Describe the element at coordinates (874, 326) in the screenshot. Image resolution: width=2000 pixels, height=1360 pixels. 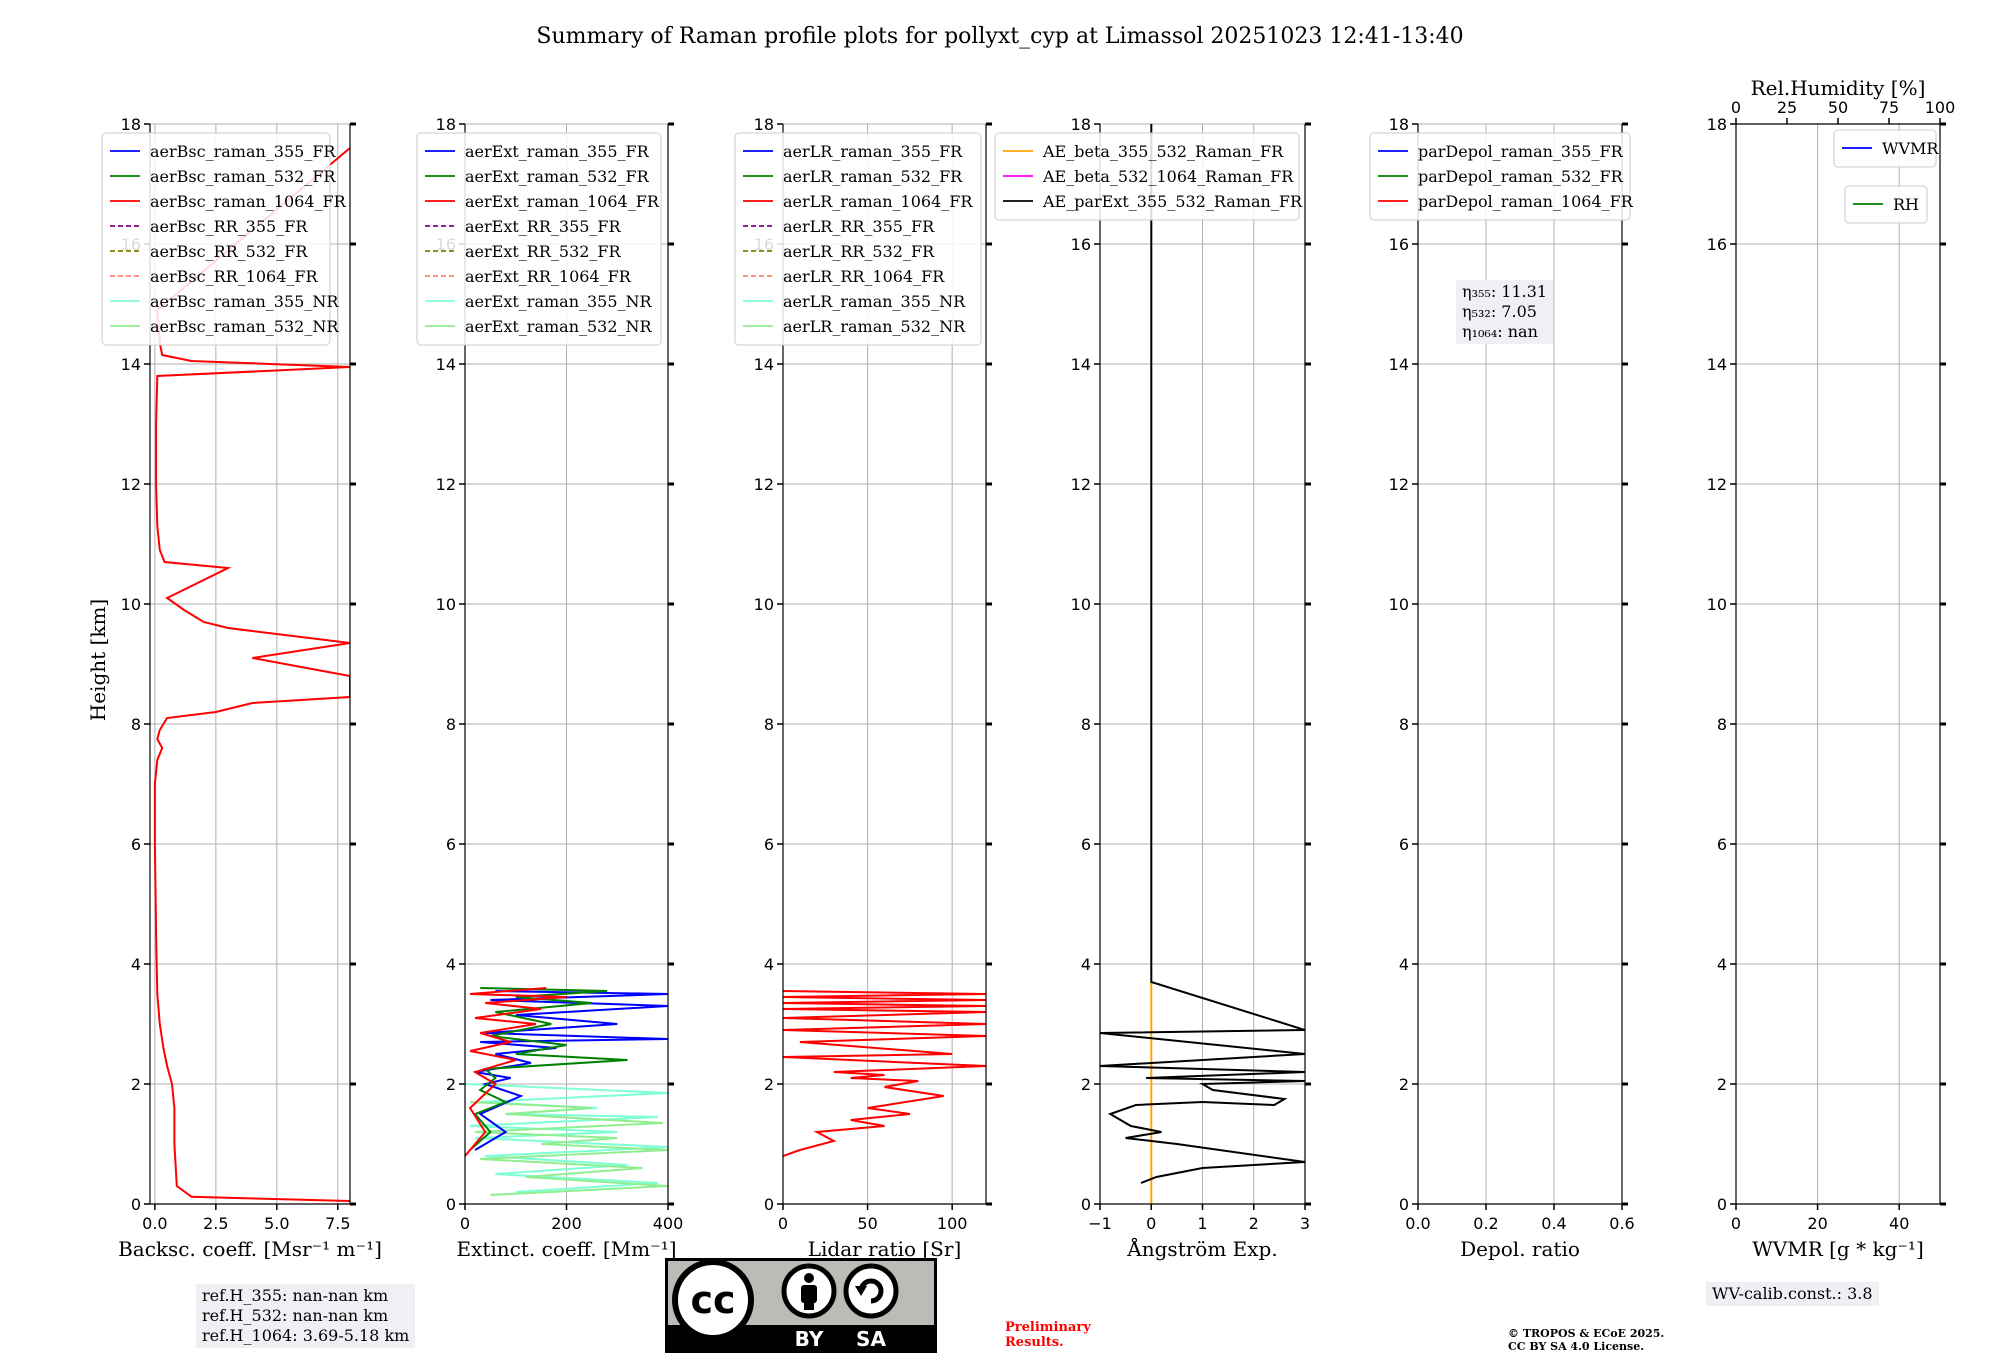
I see `legend-entry: aerLR_raman_532_NR` at that location.